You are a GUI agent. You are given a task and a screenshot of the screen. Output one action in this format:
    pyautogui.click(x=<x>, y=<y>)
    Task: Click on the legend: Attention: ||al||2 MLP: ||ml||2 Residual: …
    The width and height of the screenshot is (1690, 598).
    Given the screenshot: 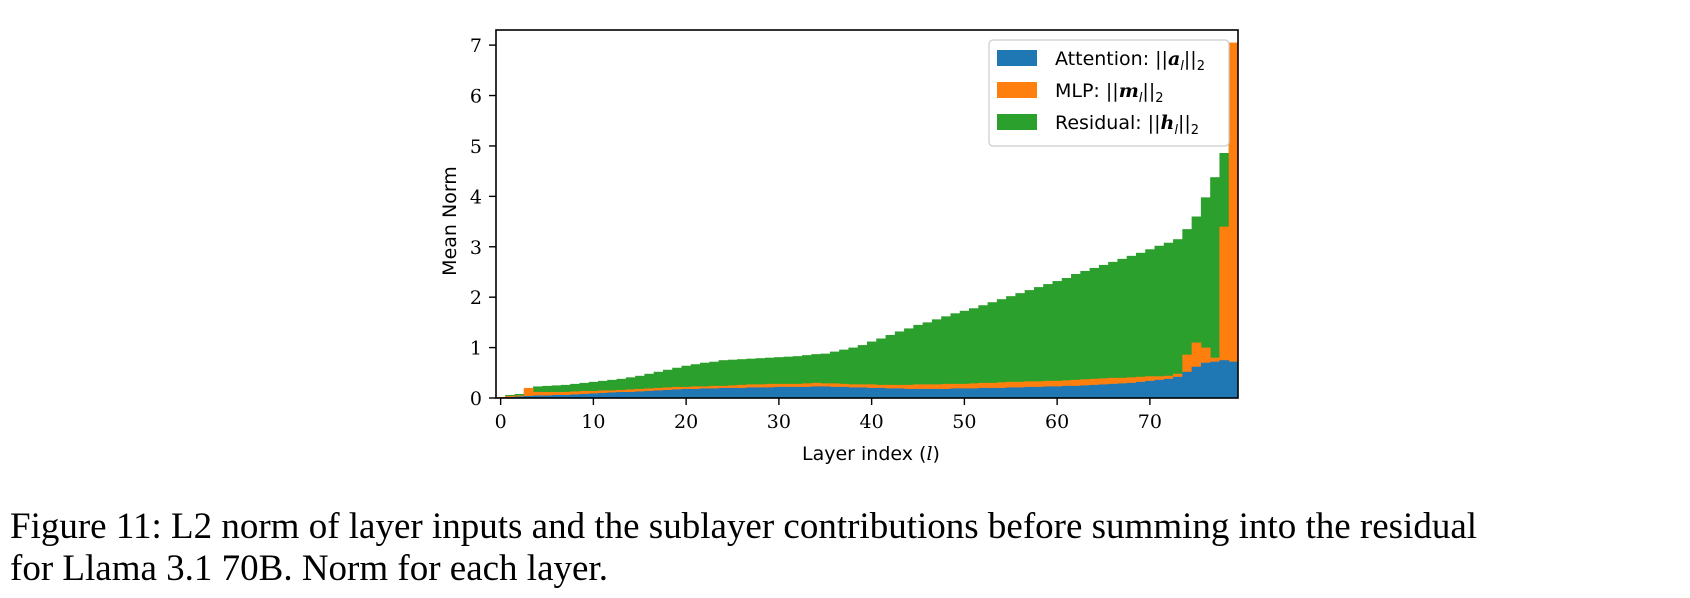 What is the action you would take?
    pyautogui.click(x=1109, y=93)
    